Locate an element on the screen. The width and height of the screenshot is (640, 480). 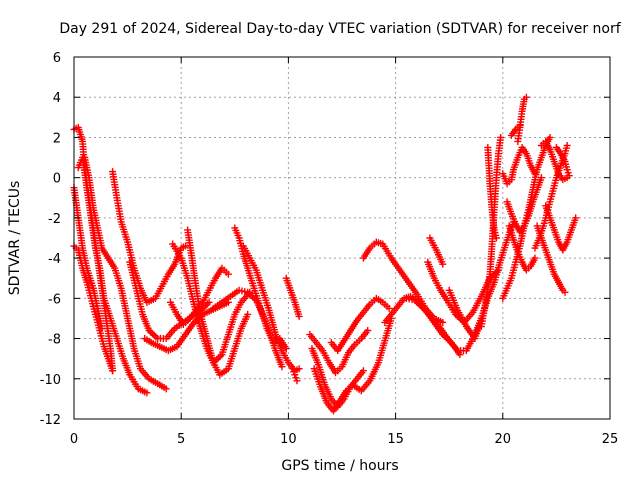
y-tick-label: -2 is located at coordinates (54, 219).